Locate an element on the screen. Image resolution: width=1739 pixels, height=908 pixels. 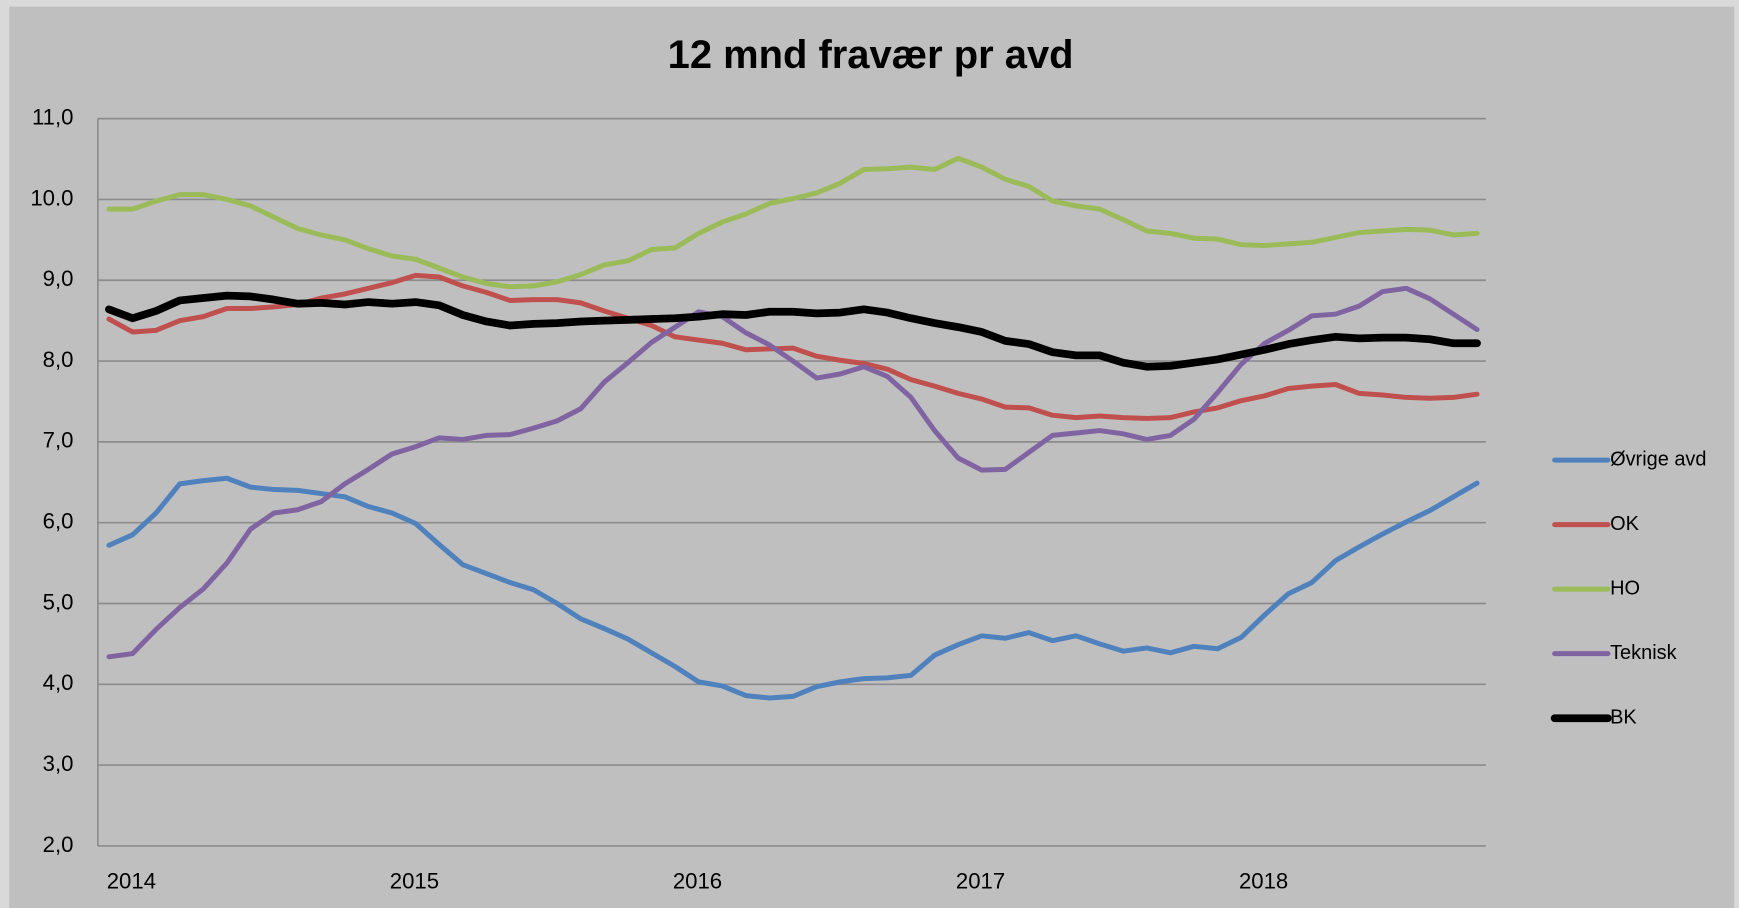
x-tick-label: 2018 is located at coordinates (1263, 880).